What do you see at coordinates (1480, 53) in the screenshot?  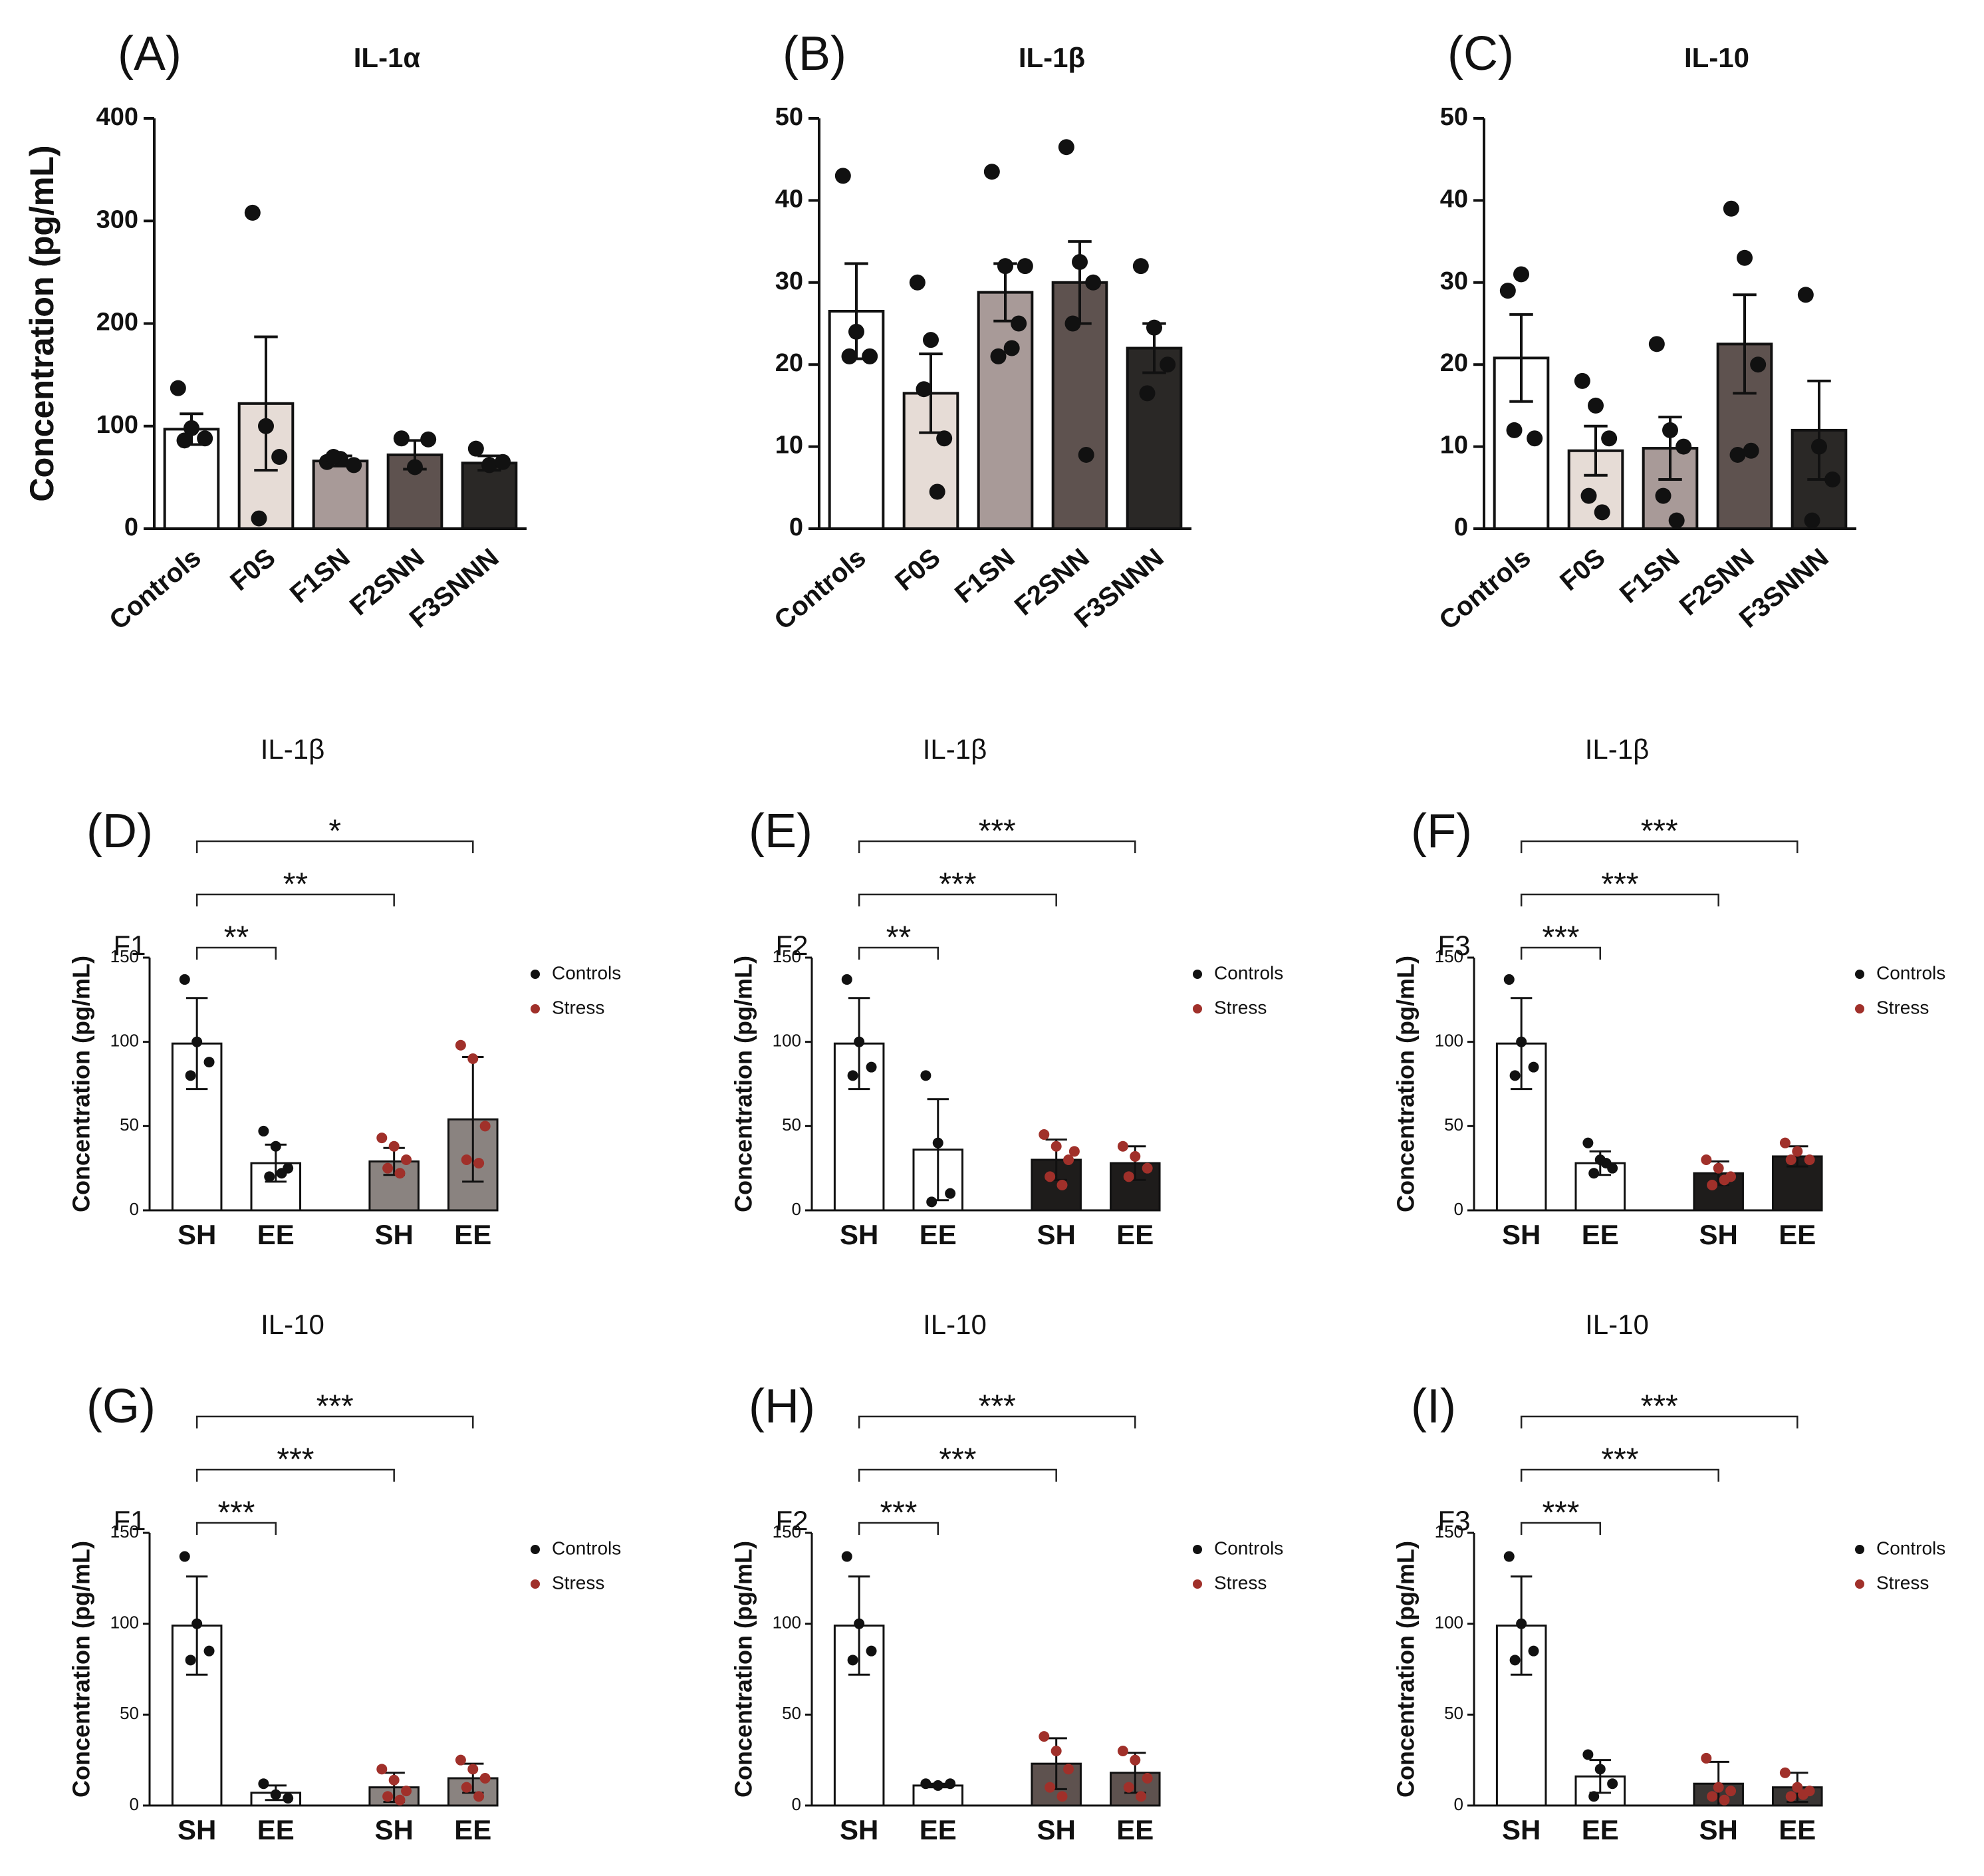 I see `panel-label: (C)` at bounding box center [1480, 53].